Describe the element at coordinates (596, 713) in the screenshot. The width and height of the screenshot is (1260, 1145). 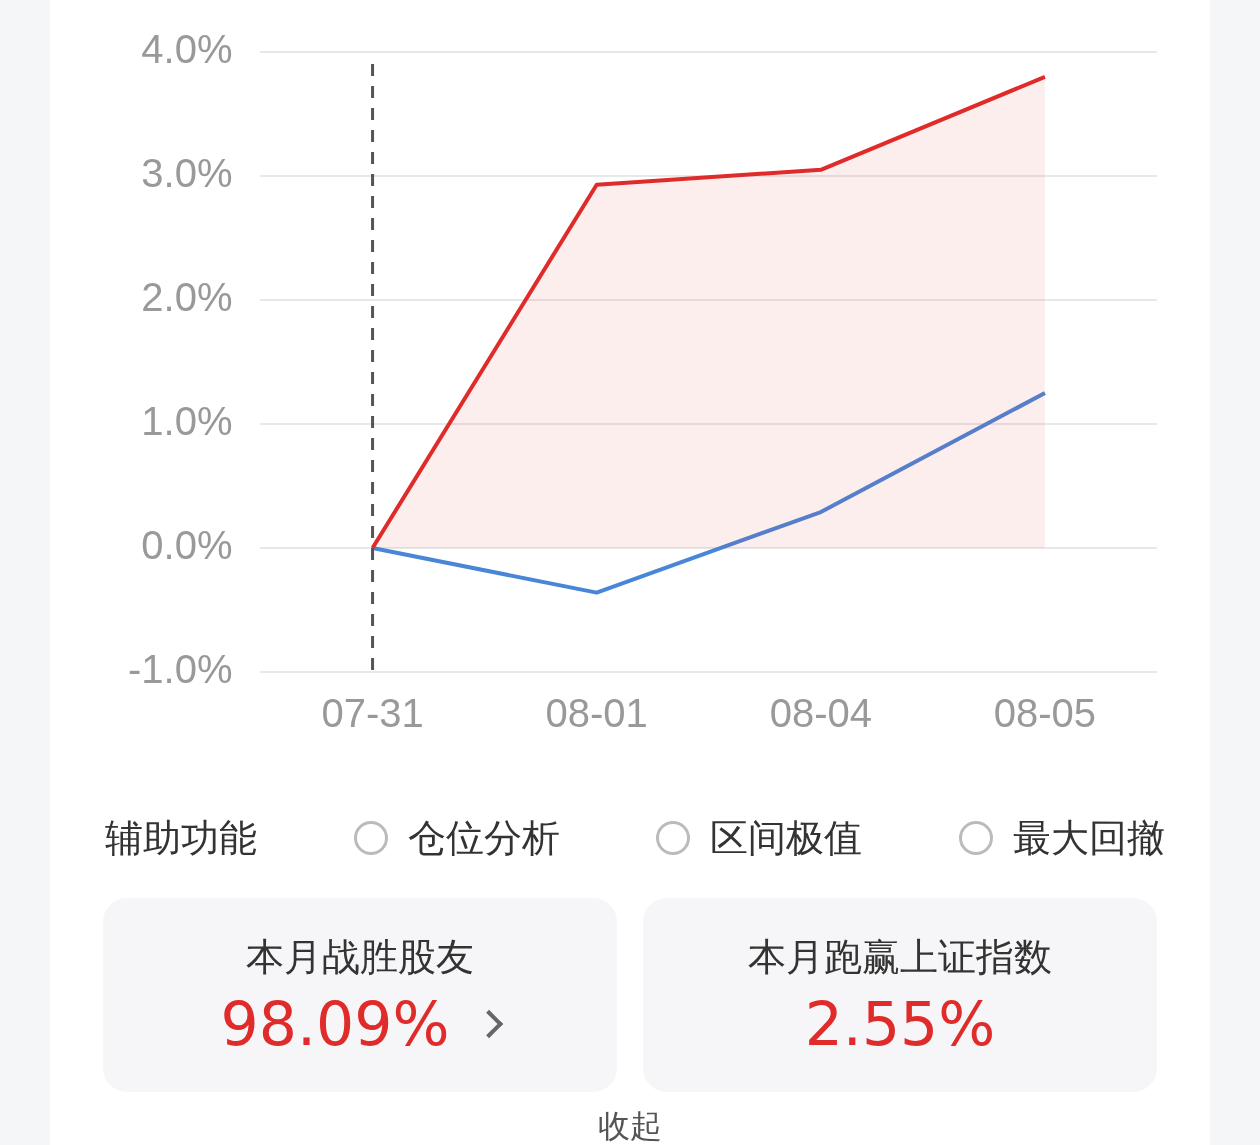
I see `x-tick-label: 08-01` at that location.